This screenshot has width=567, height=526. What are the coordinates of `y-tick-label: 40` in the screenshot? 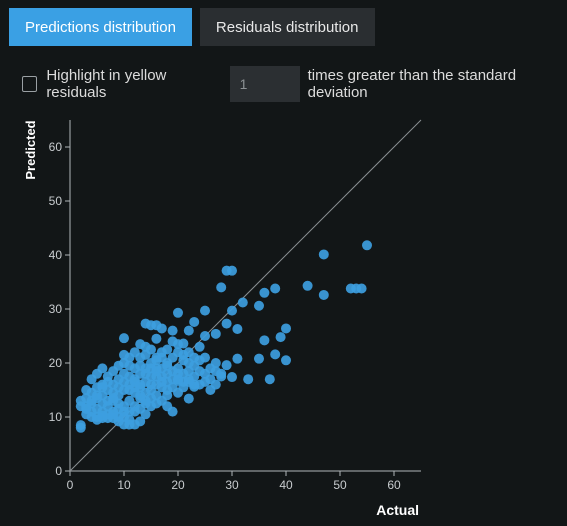 It's located at (56, 255).